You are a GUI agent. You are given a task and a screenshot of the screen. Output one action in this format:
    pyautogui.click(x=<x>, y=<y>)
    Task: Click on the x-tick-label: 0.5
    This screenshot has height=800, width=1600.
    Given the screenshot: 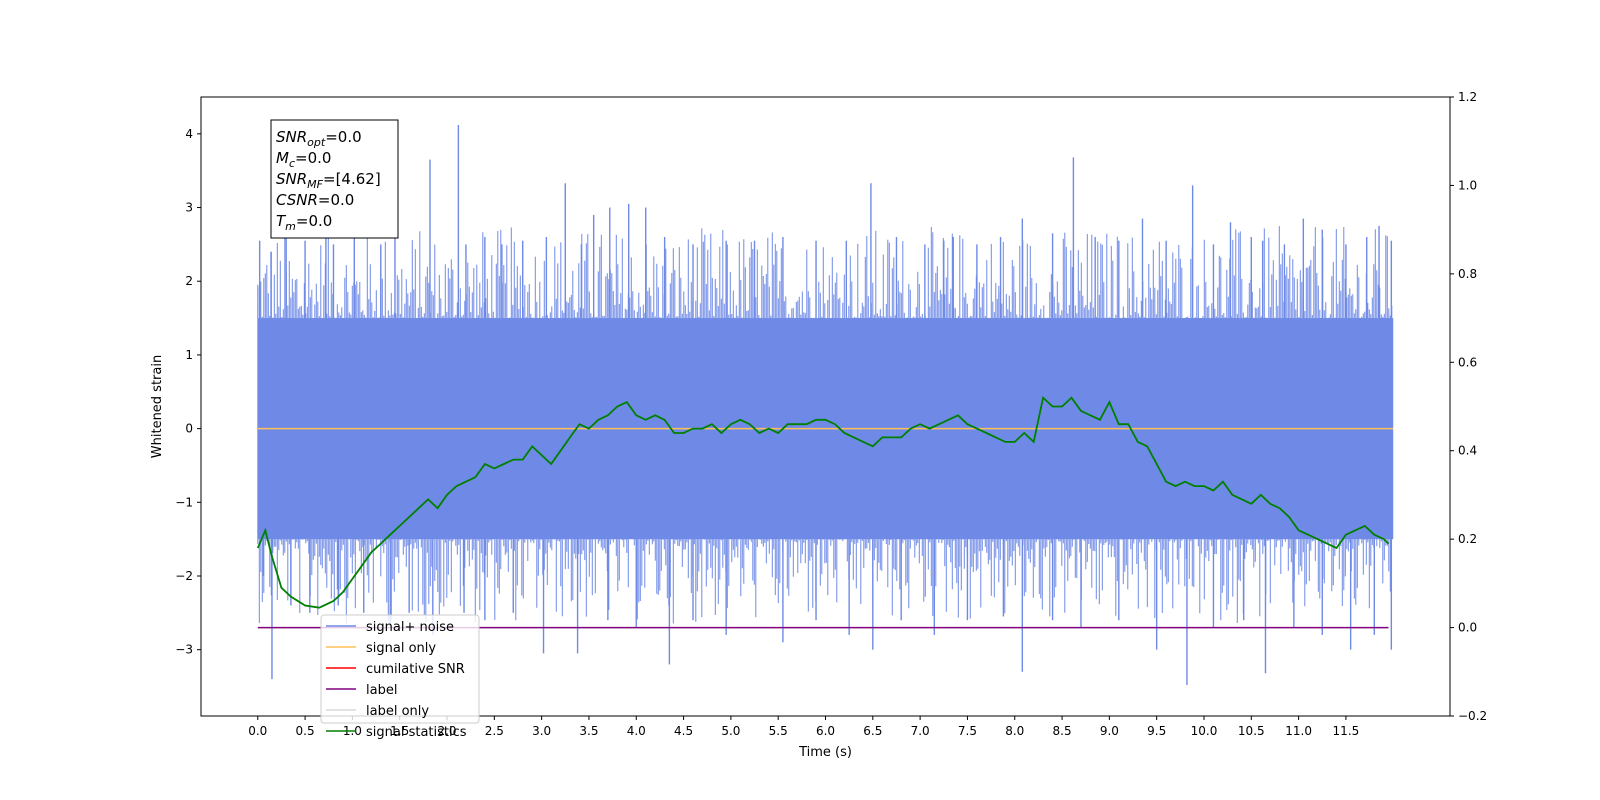 What is the action you would take?
    pyautogui.click(x=305, y=731)
    